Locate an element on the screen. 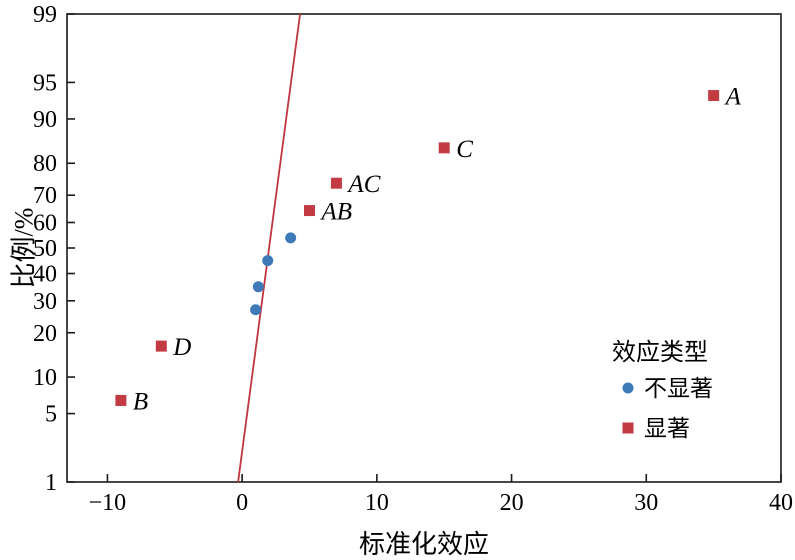 Image resolution: width=795 pixels, height=560 pixels. y-axis-label: 比例/% is located at coordinates (24, 248).